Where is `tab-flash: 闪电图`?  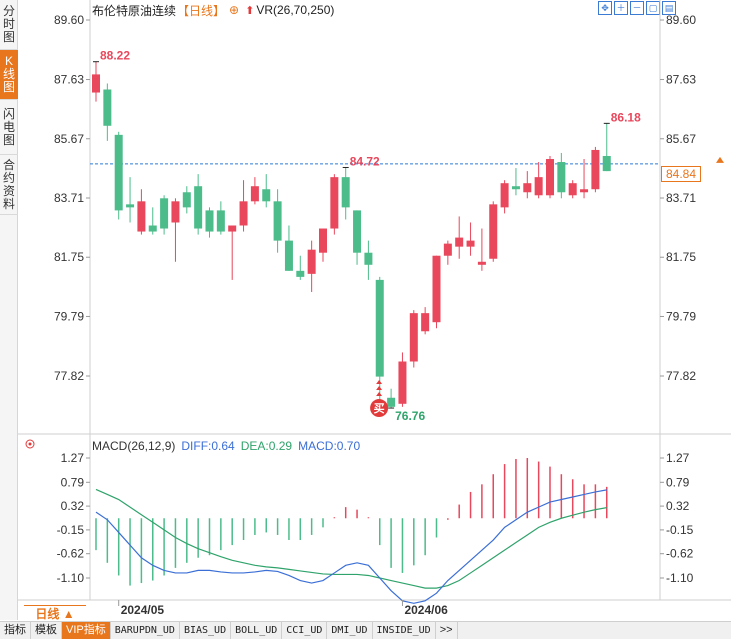 tab-flash: 闪电图 is located at coordinates (9, 127).